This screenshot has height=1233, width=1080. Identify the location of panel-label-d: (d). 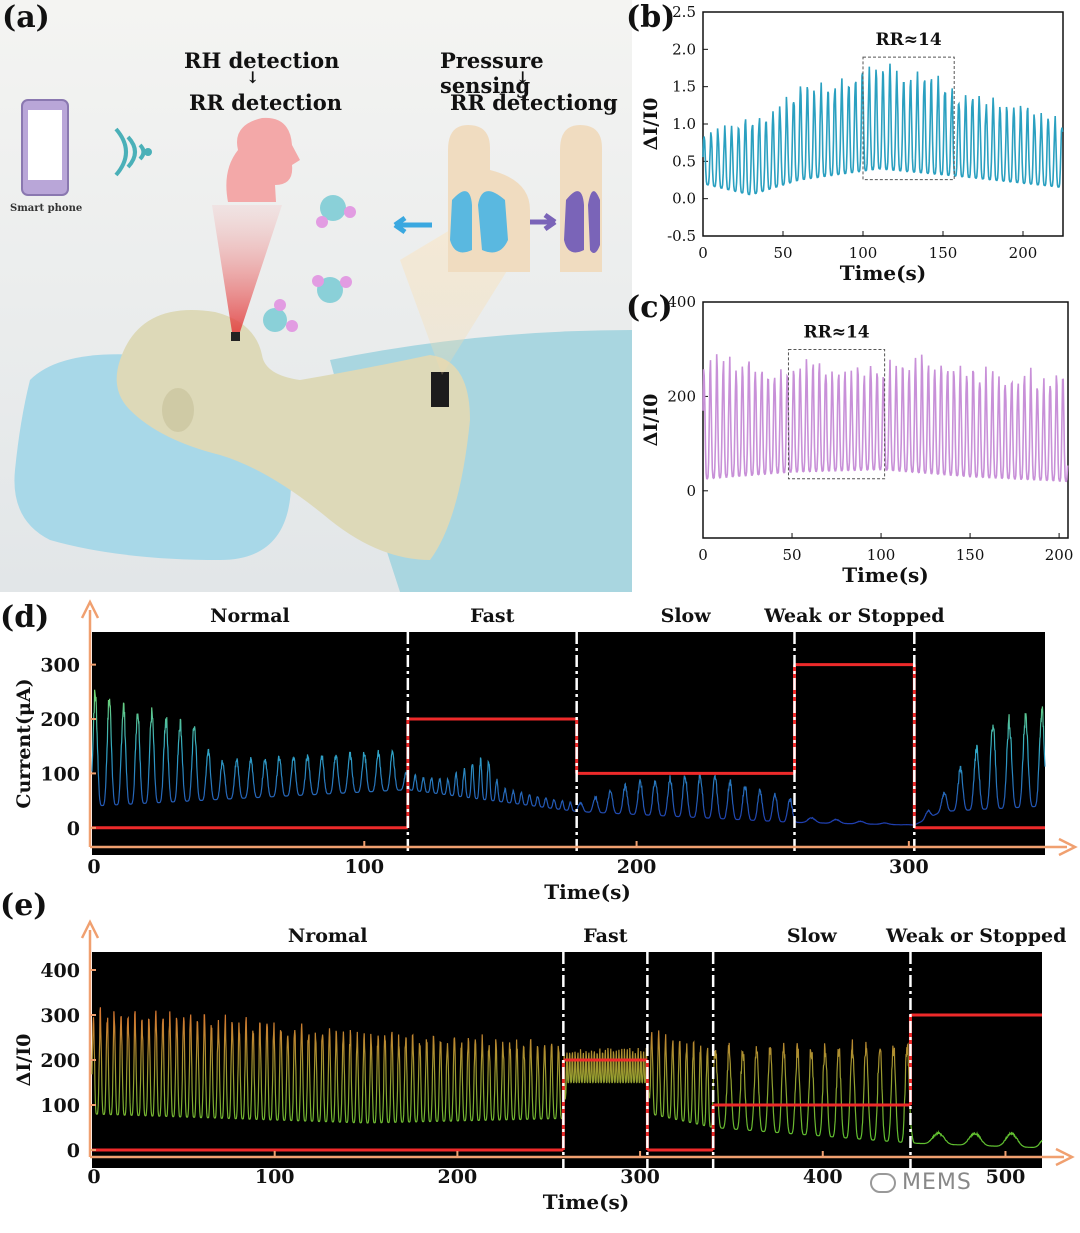
(25, 617).